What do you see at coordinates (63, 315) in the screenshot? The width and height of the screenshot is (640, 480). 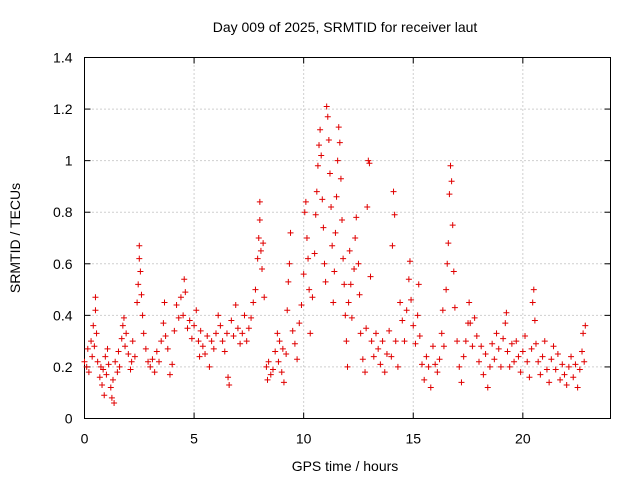 I see `y-tick-label: 0.4` at bounding box center [63, 315].